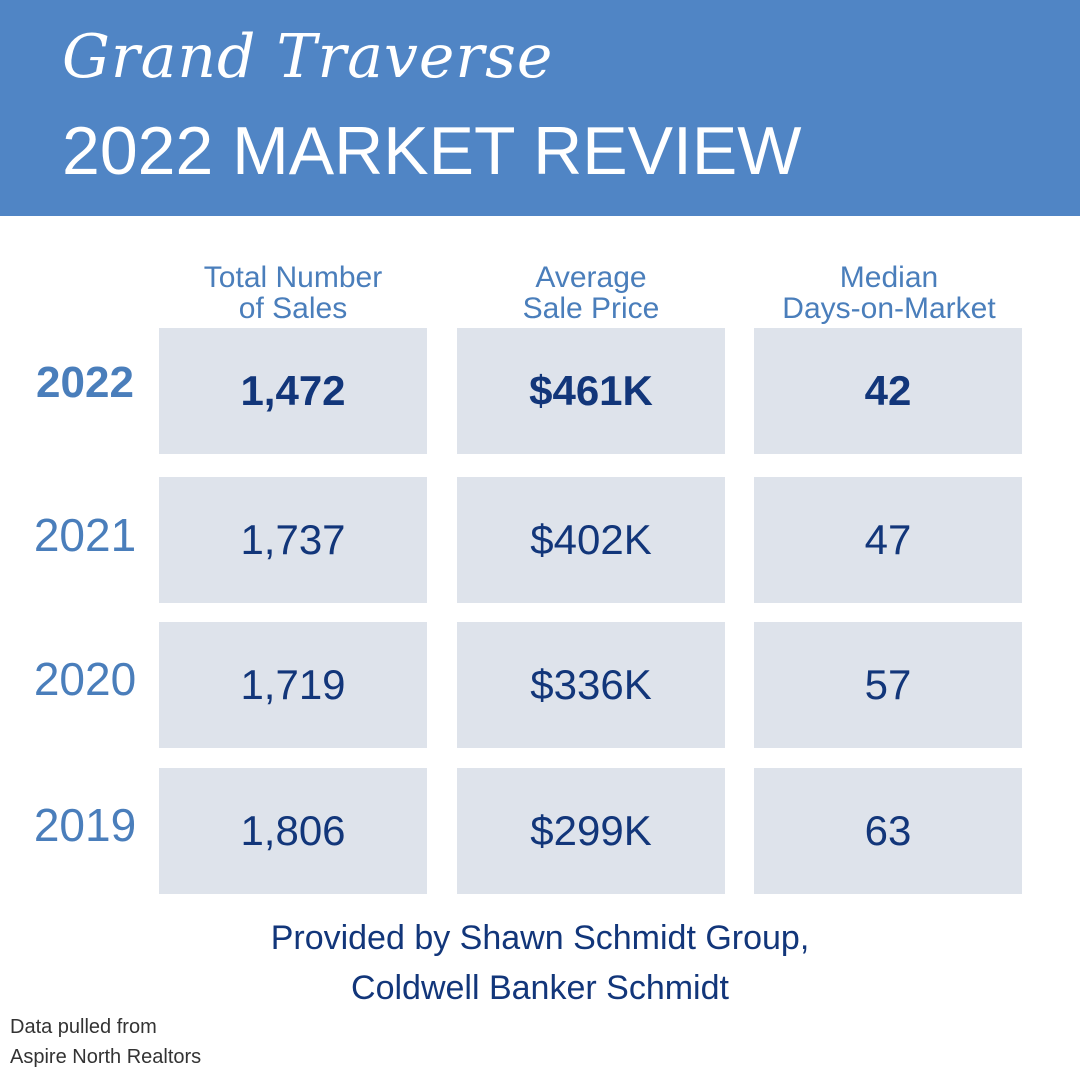 The width and height of the screenshot is (1080, 1080). Describe the element at coordinates (591, 685) in the screenshot. I see `cell-price-2020: $336K` at that location.